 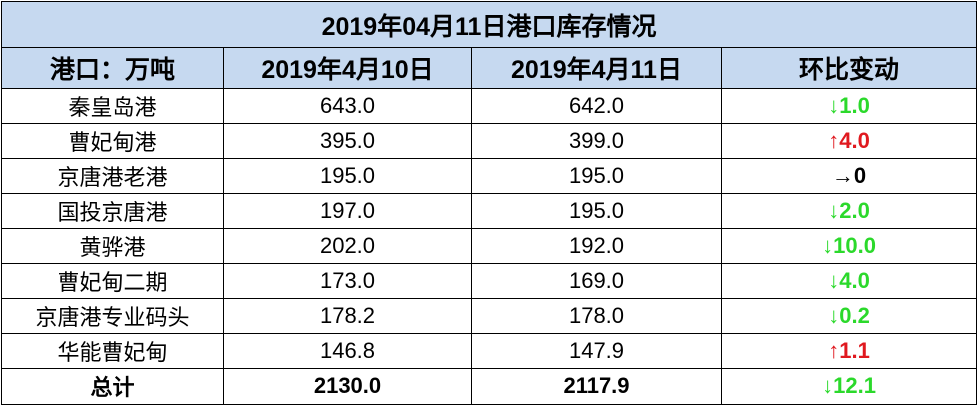 What do you see at coordinates (596, 350) in the screenshot?
I see `inventory-value: 147.9` at bounding box center [596, 350].